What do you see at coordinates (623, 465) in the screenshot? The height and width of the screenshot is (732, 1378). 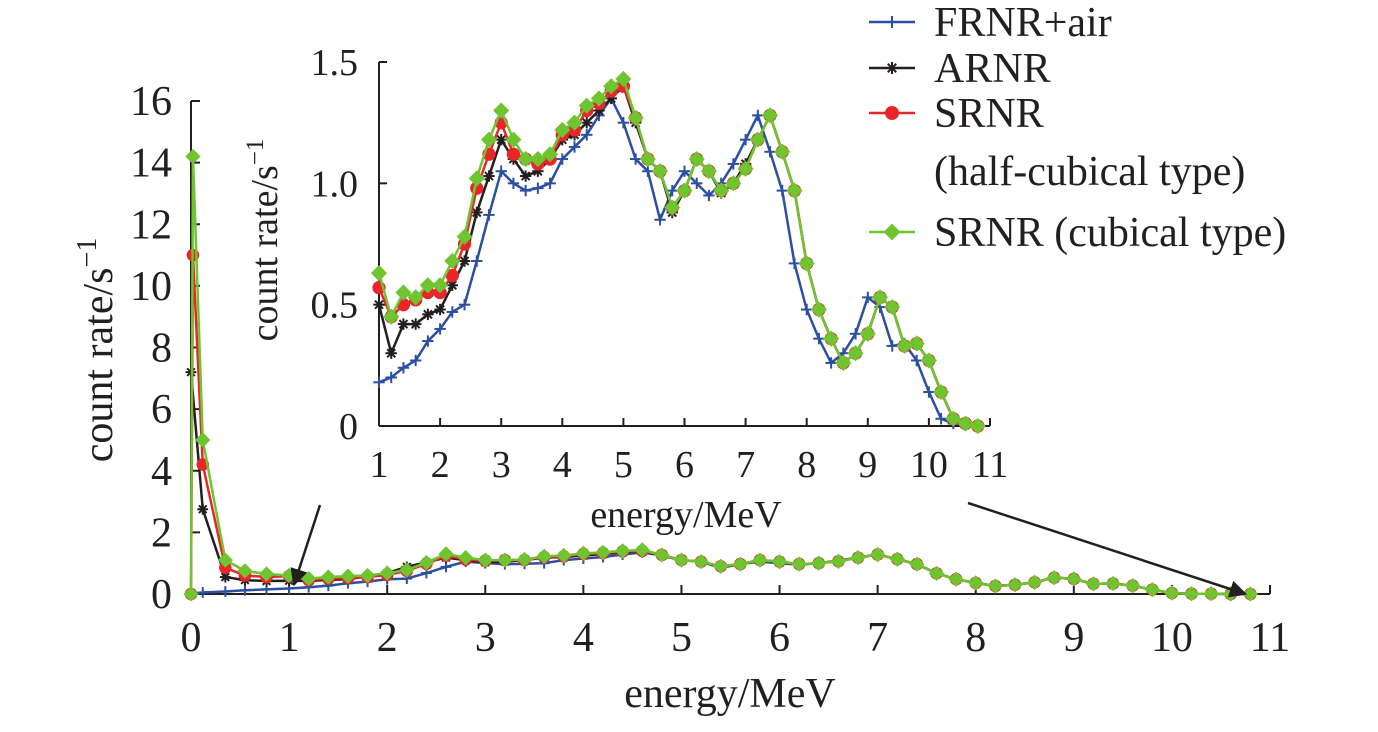 I see `inset-x-tick-label: 5` at bounding box center [623, 465].